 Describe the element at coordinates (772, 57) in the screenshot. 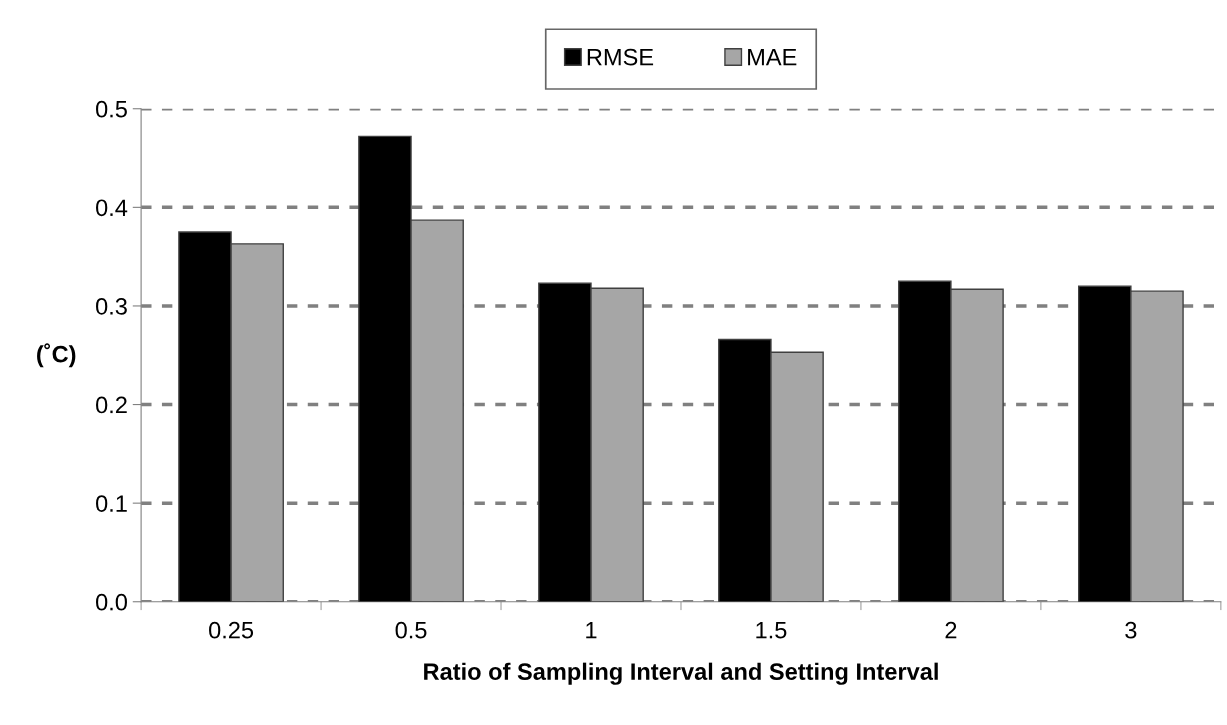

I see `legend-label: MAE` at that location.